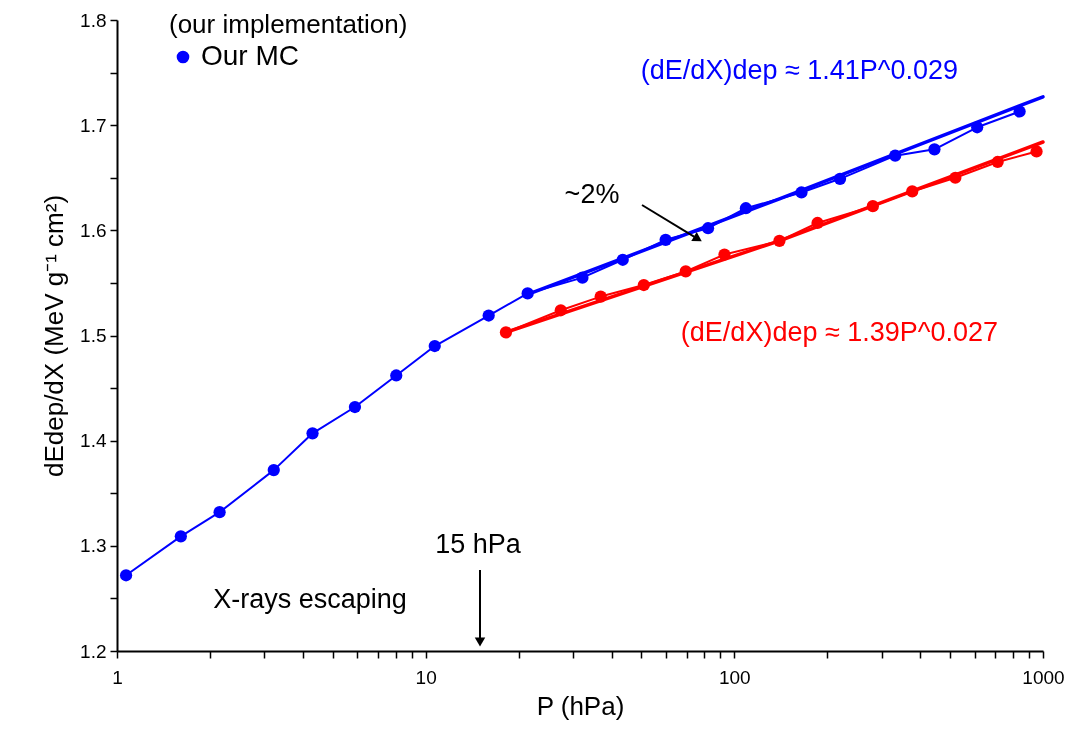  Describe the element at coordinates (580, 705) in the screenshot. I see `x-axis-title: P (hPa)` at that location.